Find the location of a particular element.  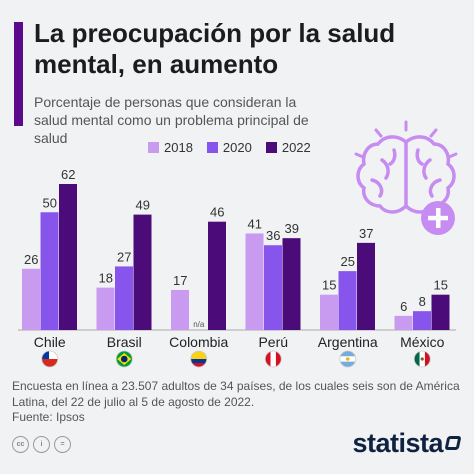

bar-chile-2018 is located at coordinates (31, 299).